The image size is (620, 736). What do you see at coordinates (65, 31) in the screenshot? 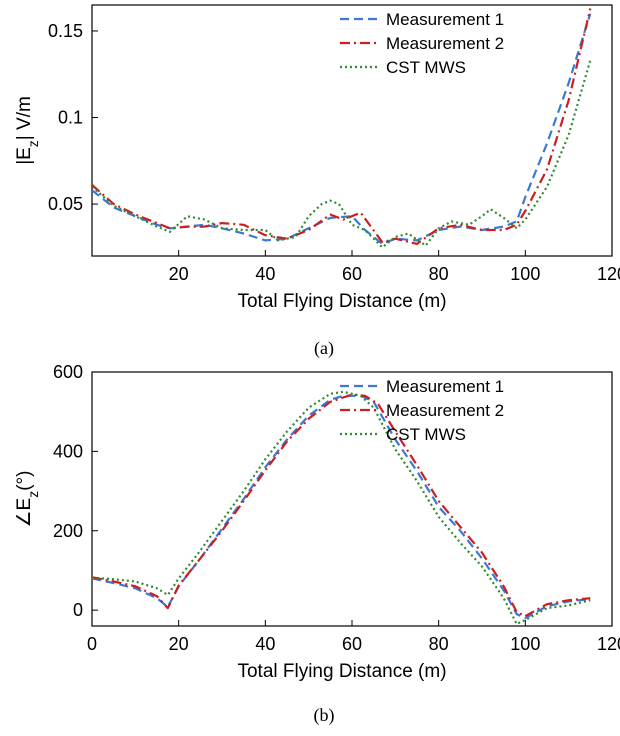
I see `y-tick-label: 0.15` at bounding box center [65, 31].